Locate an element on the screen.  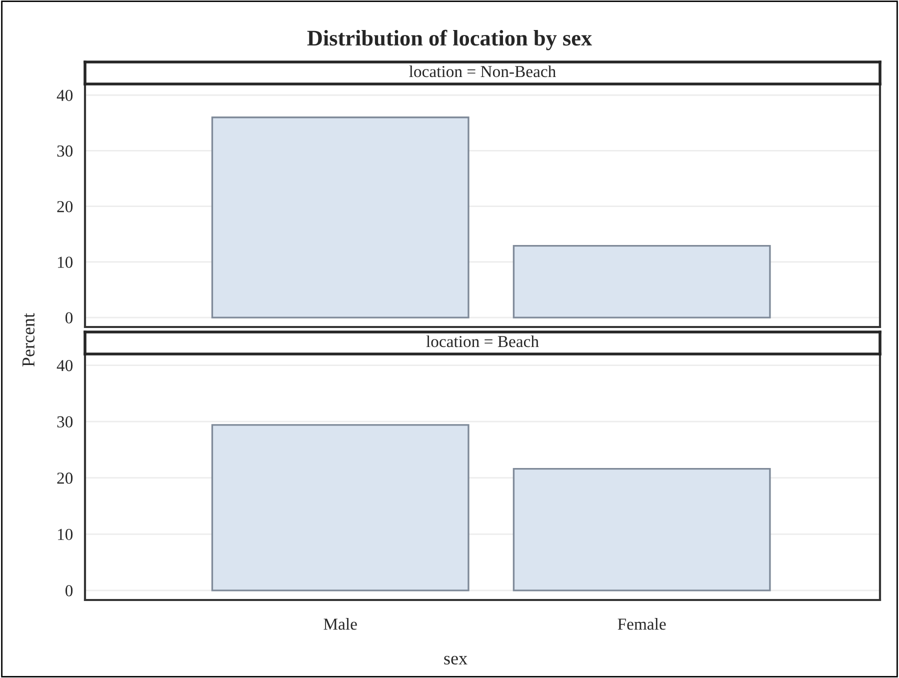
x-axis-title: sex is located at coordinates (456, 660).